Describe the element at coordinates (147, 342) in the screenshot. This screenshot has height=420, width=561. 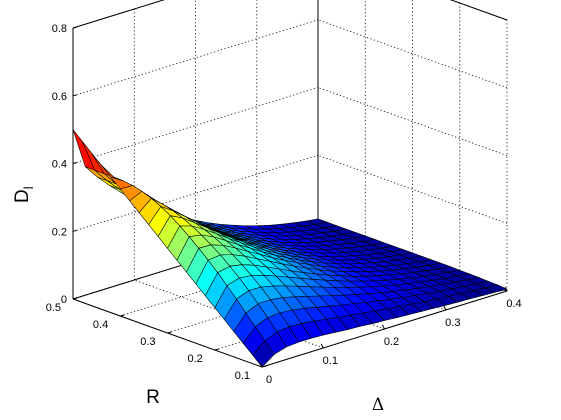
I see `r-tick-label: 0.3` at that location.